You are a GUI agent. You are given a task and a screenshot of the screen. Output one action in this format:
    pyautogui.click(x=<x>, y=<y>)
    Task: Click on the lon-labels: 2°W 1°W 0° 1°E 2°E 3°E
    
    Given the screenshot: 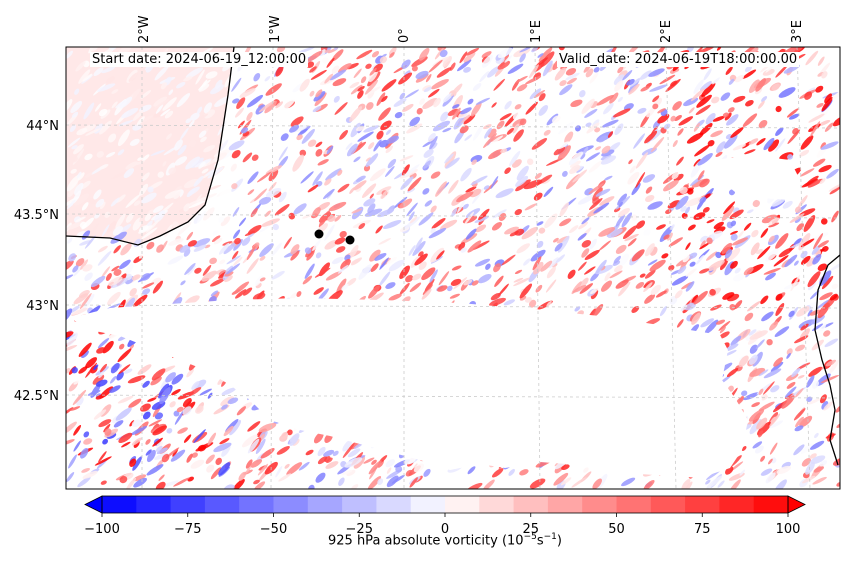 What is the action you would take?
    pyautogui.click(x=471, y=29)
    